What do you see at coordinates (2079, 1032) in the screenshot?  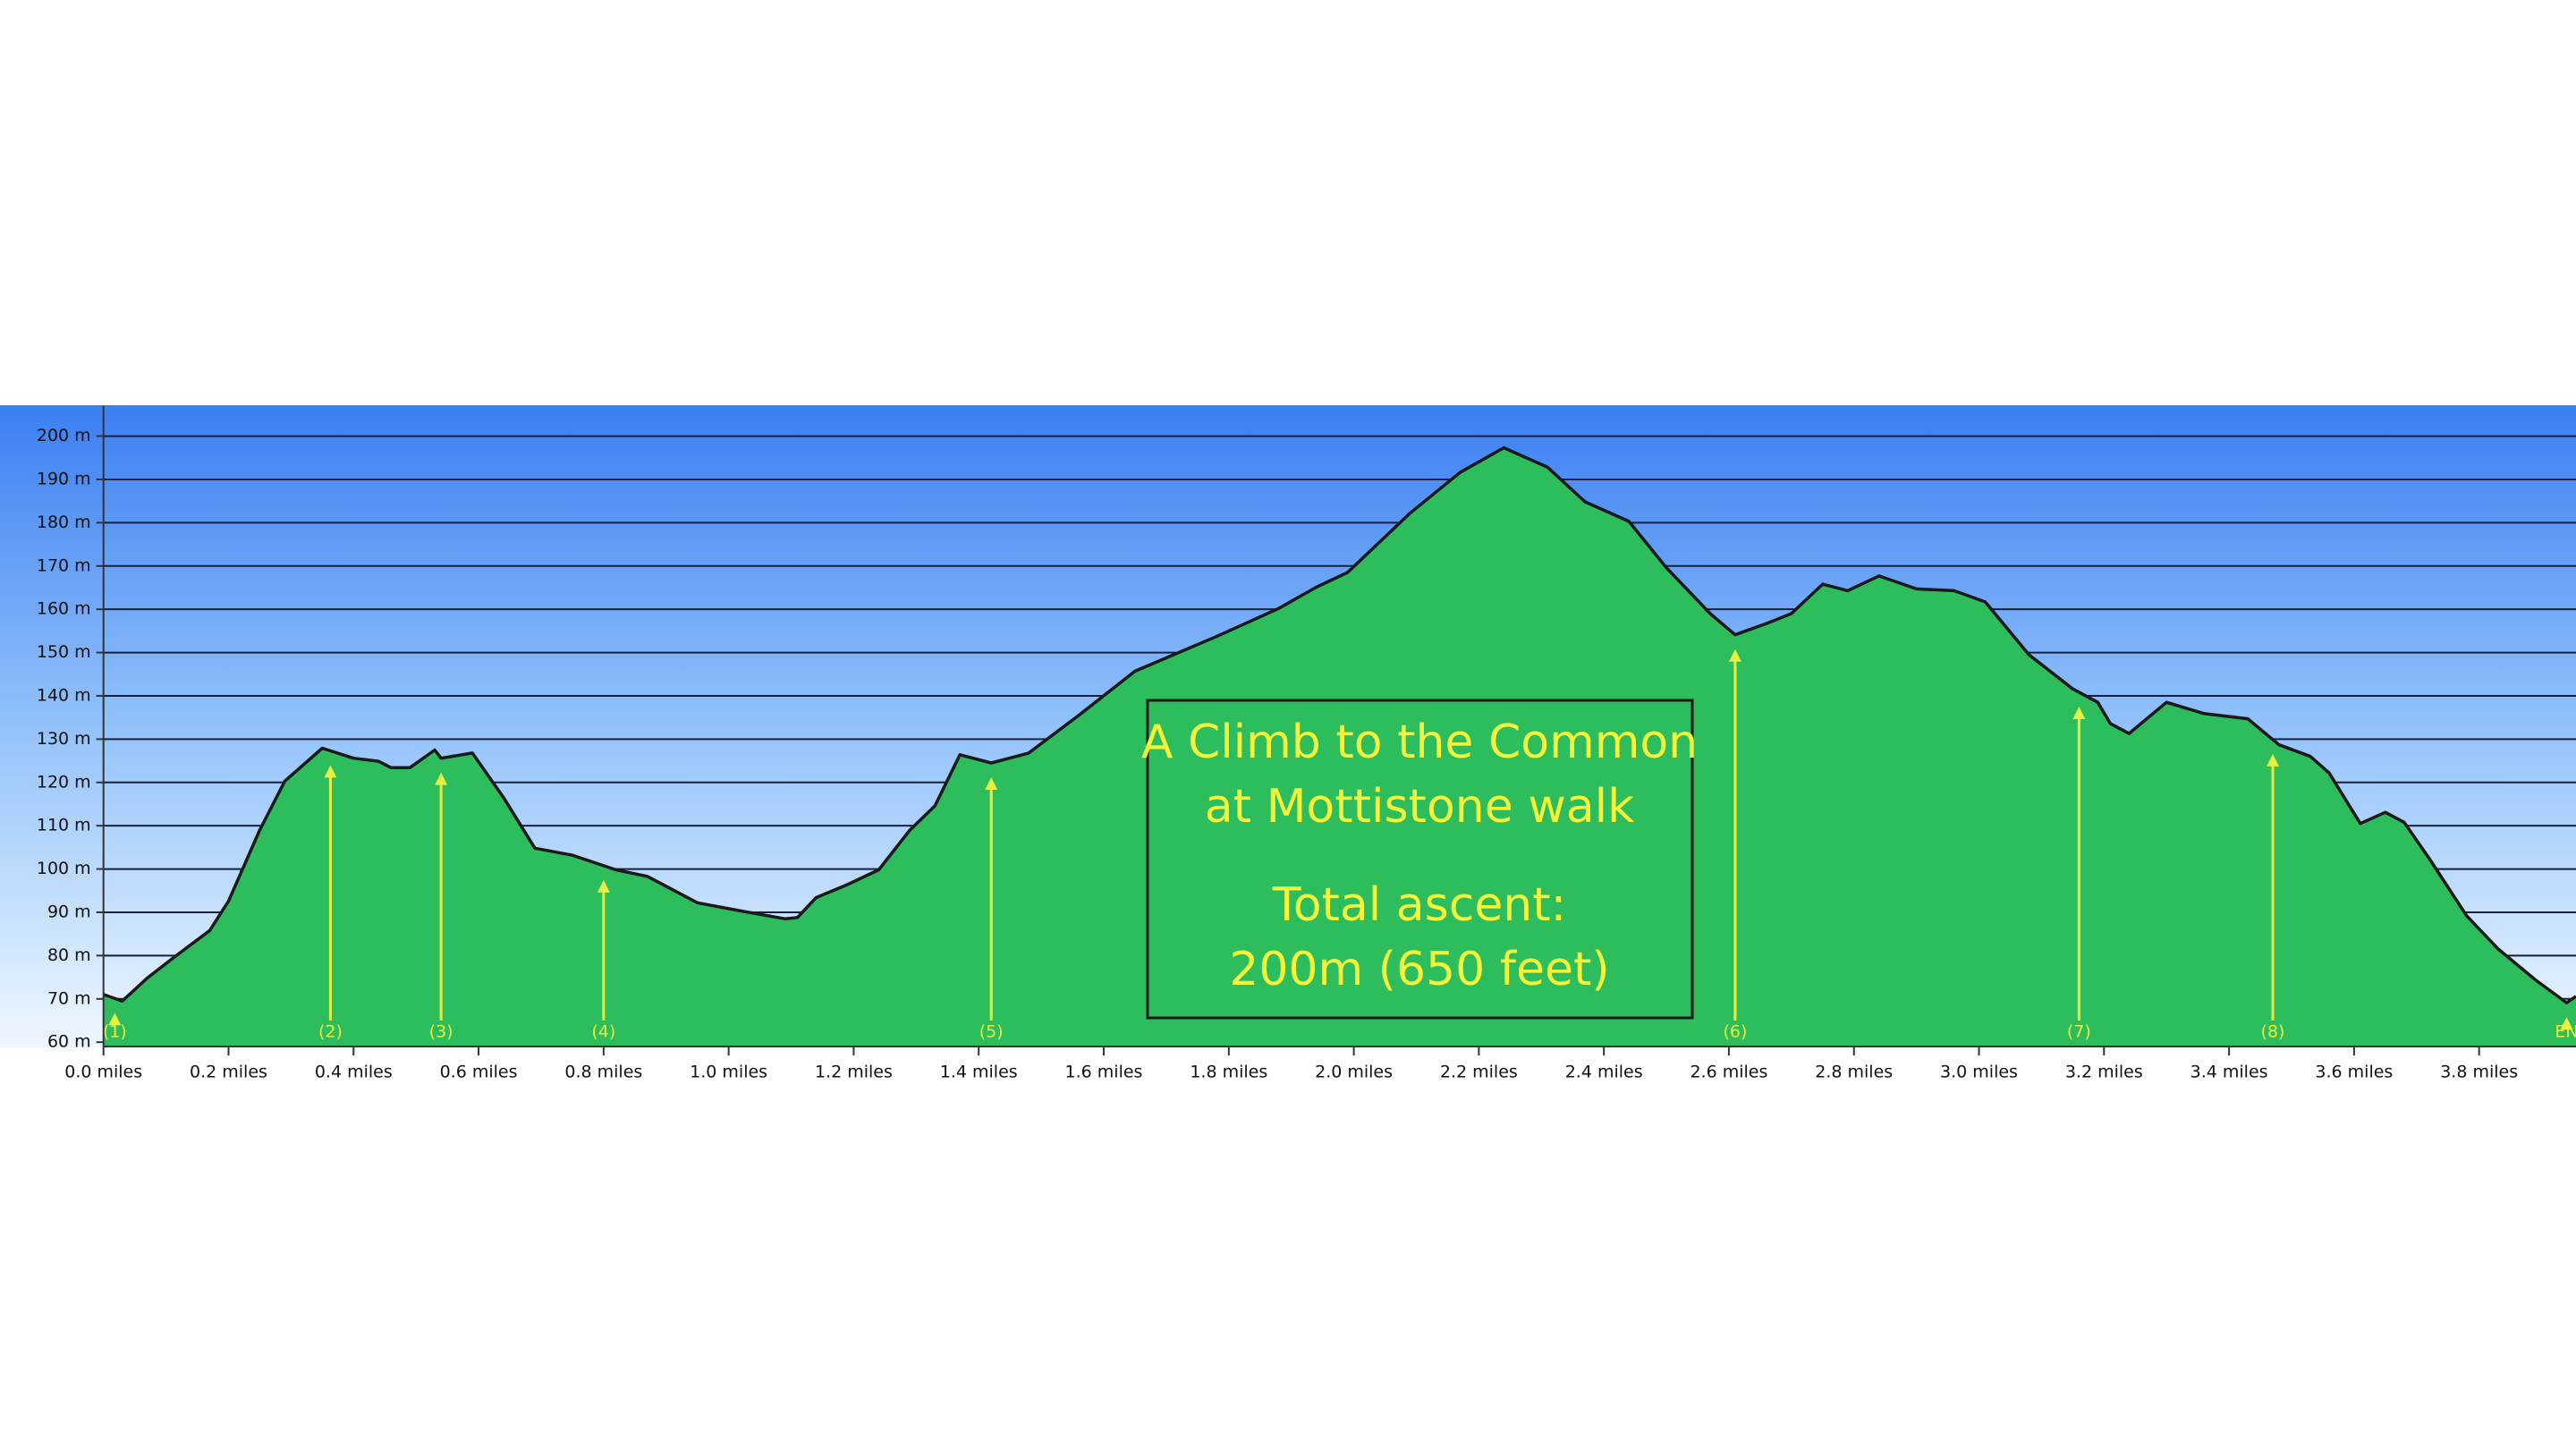 I see `waypoint-label: (7)` at bounding box center [2079, 1032].